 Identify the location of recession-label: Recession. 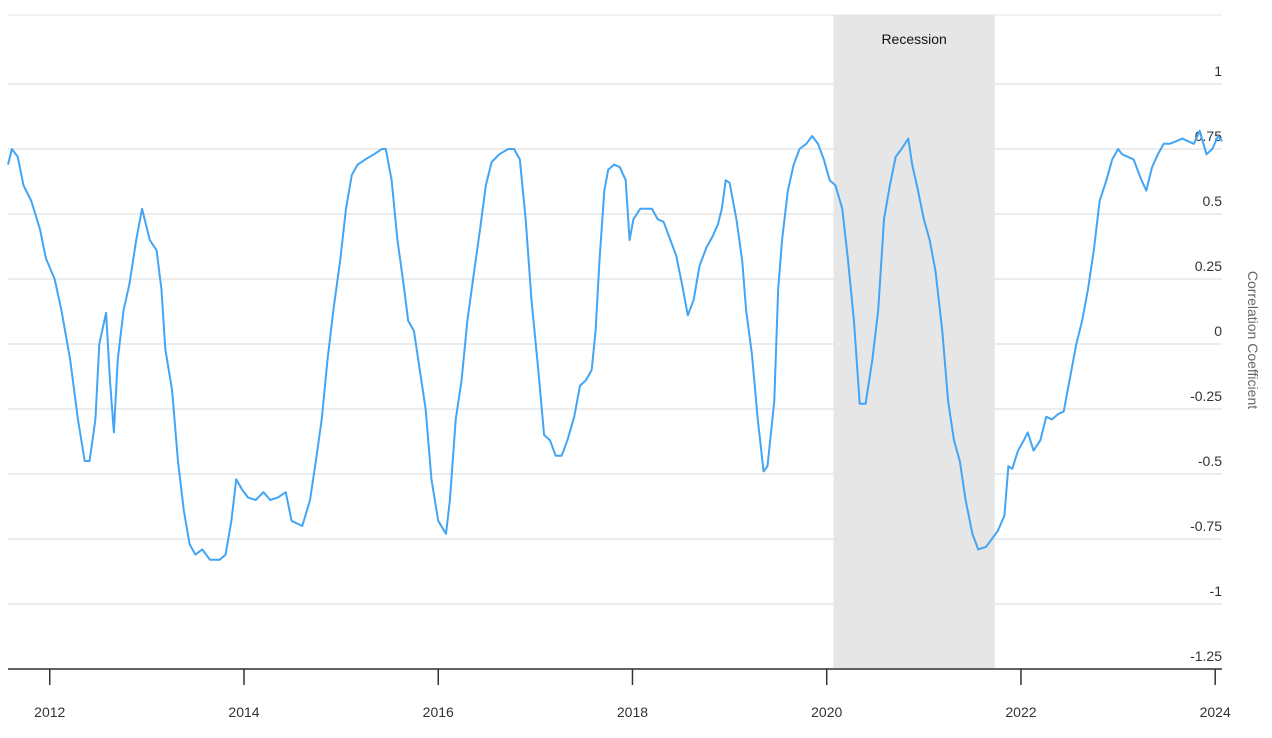
(913, 39).